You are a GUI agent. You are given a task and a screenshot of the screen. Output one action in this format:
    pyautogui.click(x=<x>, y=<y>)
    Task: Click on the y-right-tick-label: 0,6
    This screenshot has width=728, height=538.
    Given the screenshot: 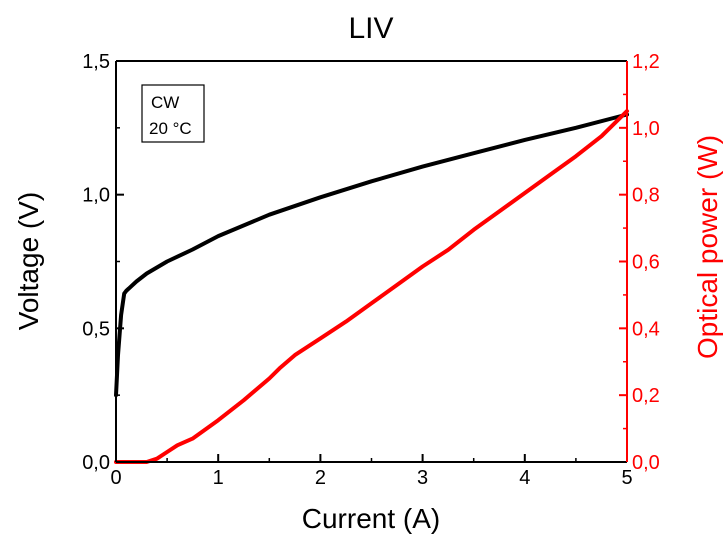 What is the action you would take?
    pyautogui.click(x=646, y=263)
    